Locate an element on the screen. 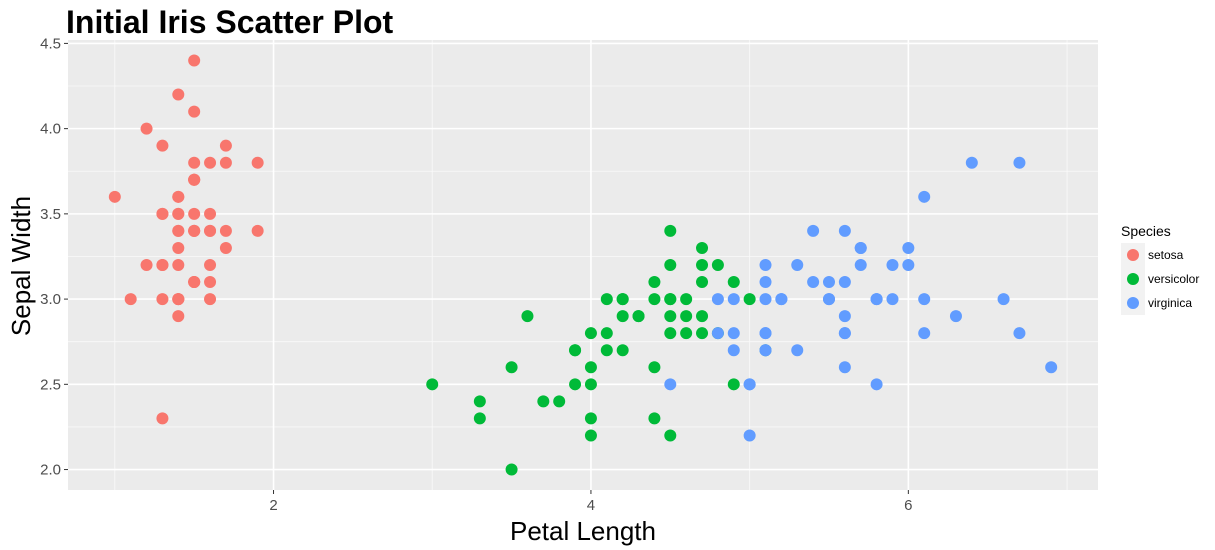 The width and height of the screenshot is (1215, 550). legend-label-setosa: setosa is located at coordinates (1166, 255).